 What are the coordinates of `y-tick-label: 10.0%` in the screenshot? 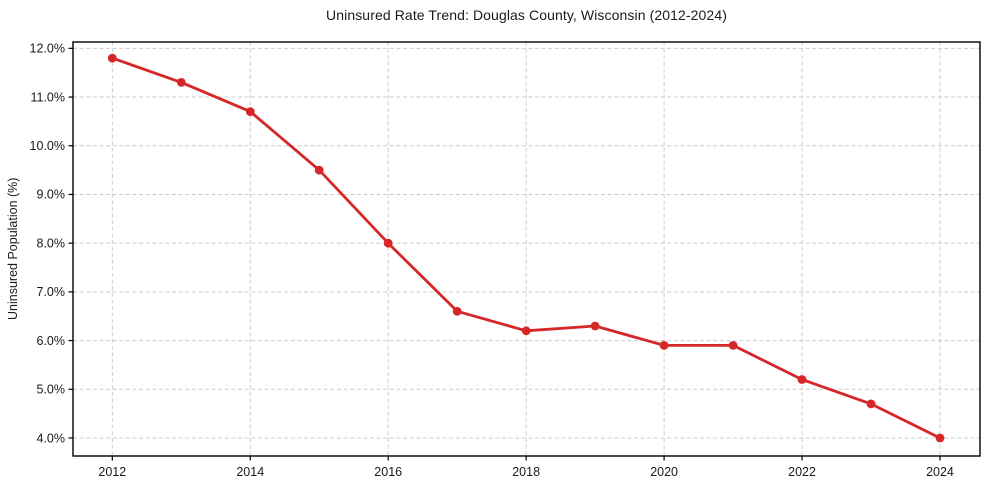 It's located at (47, 146).